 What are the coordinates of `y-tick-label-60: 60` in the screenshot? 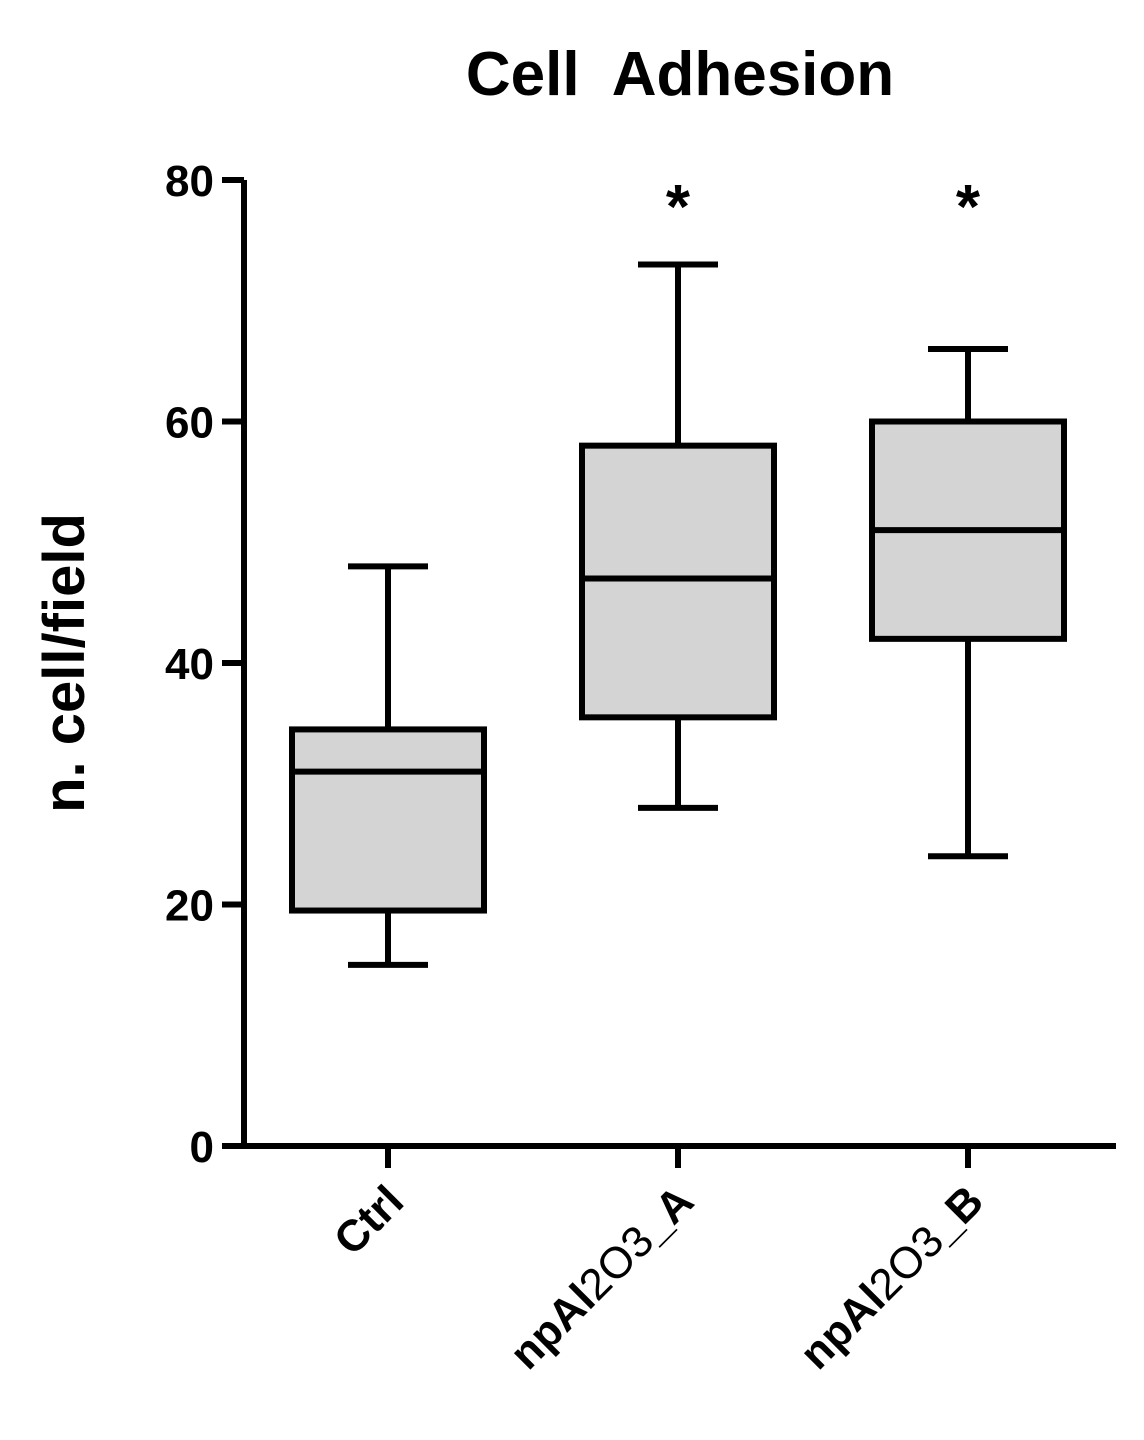 It's located at (189, 423).